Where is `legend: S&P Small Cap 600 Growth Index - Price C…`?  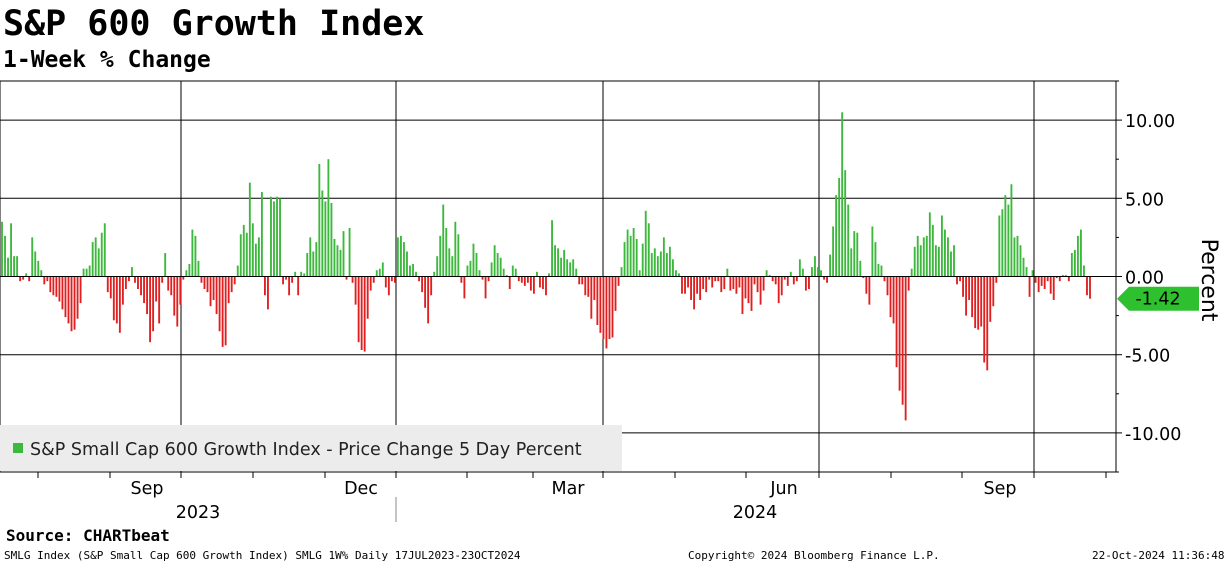 legend: S&P Small Cap 600 Growth Index - Price C… is located at coordinates (311, 448).